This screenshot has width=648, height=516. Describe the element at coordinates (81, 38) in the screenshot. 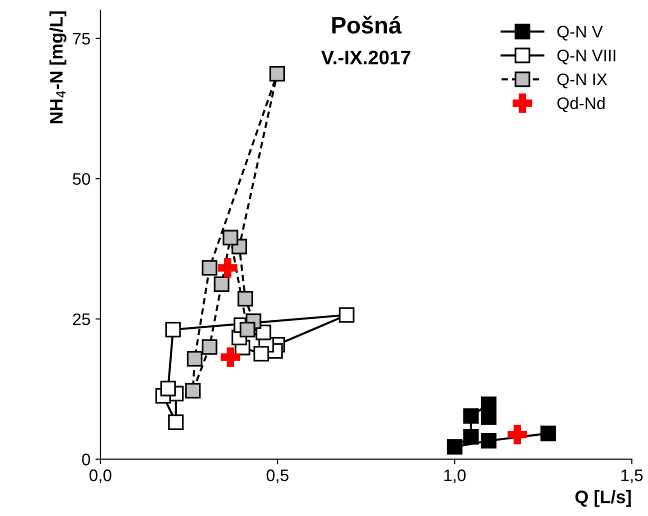

I see `y-tick-label: 75` at that location.